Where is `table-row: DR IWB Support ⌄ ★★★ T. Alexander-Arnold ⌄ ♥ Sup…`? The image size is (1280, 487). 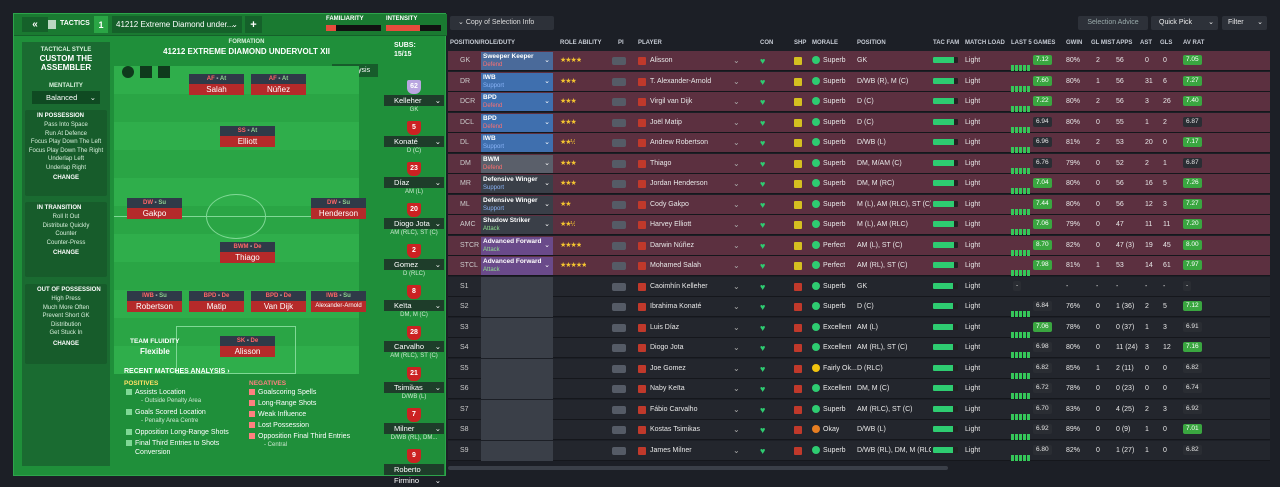
table-row: DR IWB Support ⌄ ★★★ T. Alexander-Arnold ⌄ ♥ Sup… is located at coordinates (859, 81).